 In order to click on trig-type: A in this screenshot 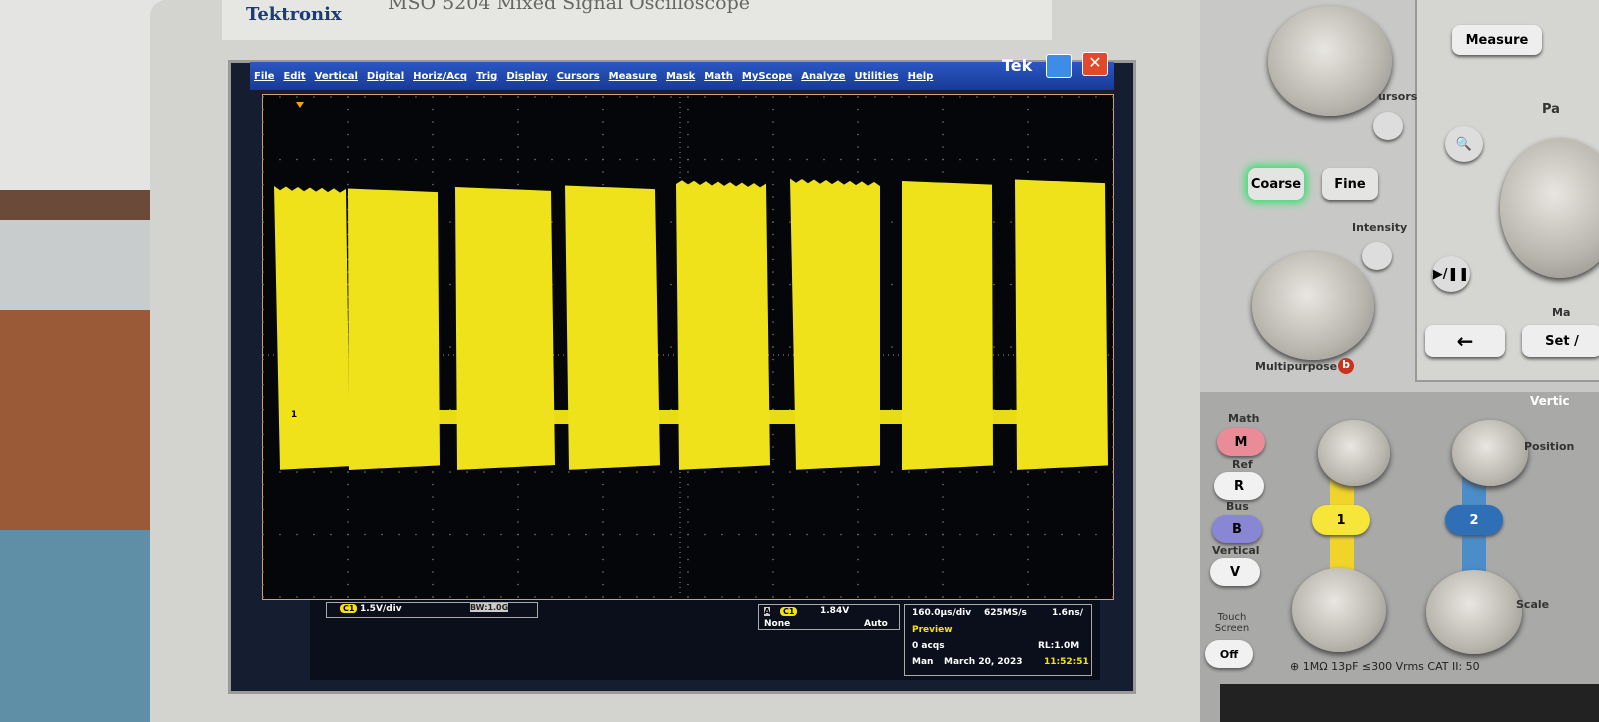, I will do `click(767, 611)`.